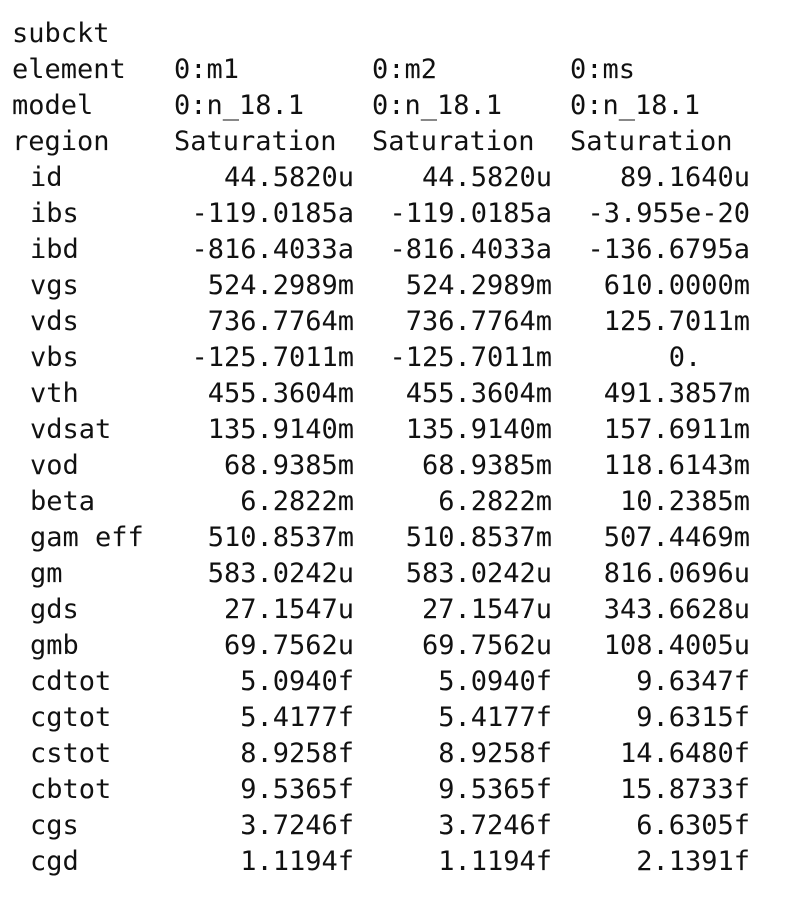 The height and width of the screenshot is (904, 804). Describe the element at coordinates (495, 825) in the screenshot. I see `value-cell-col2: 3.7246f` at that location.